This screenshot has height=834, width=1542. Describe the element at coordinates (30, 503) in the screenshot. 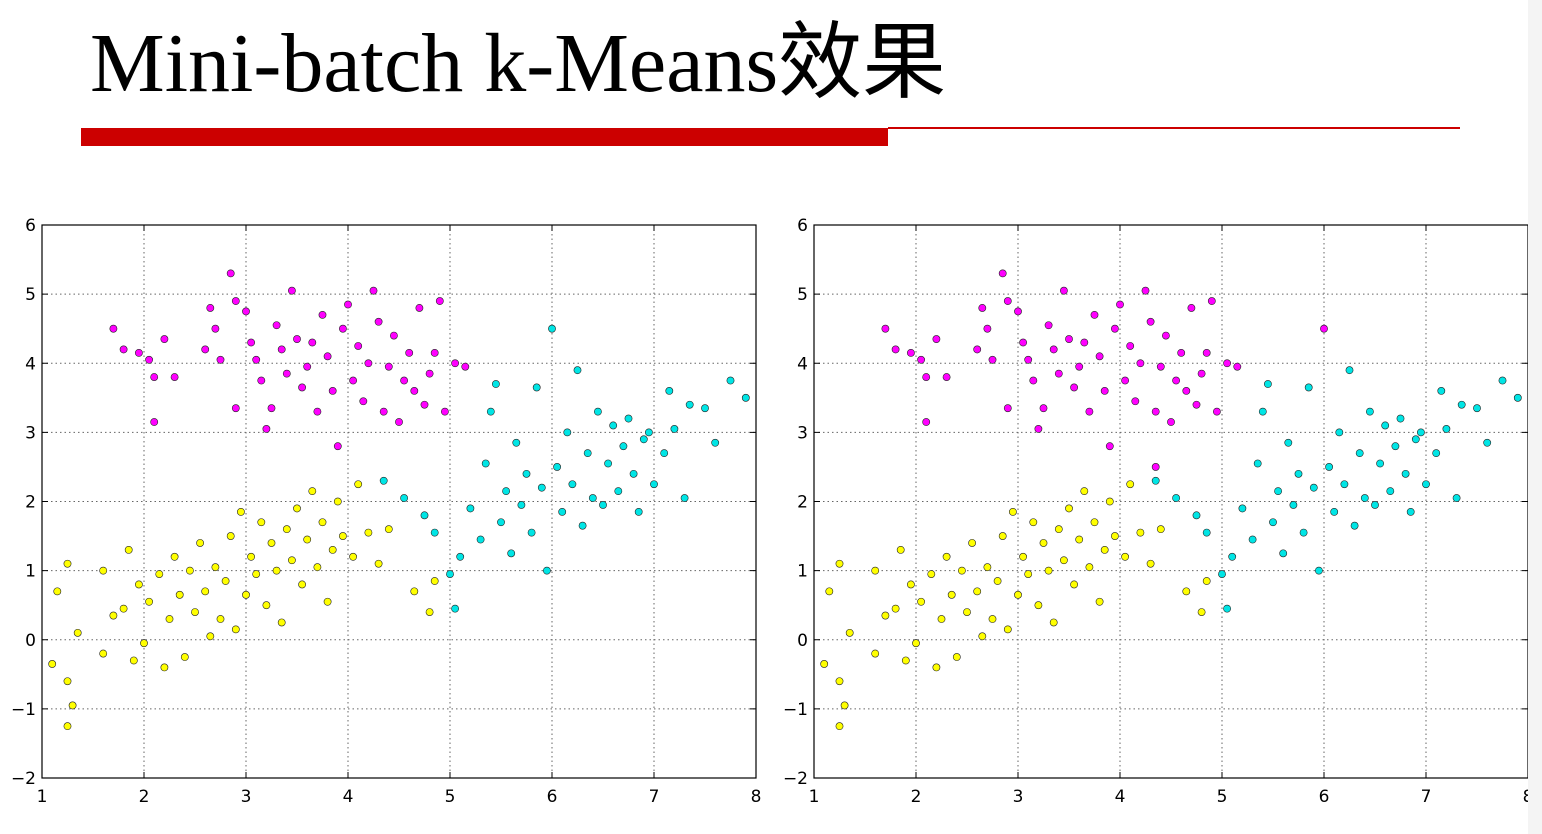

I see `y-tick-label: 2` at that location.